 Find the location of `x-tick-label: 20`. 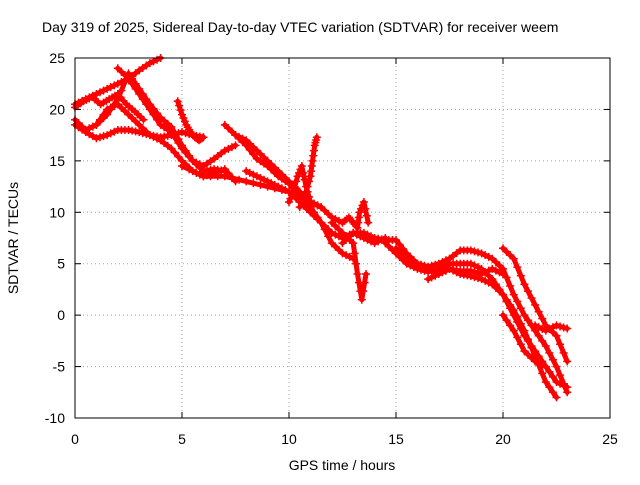

x-tick-label: 20 is located at coordinates (503, 439).